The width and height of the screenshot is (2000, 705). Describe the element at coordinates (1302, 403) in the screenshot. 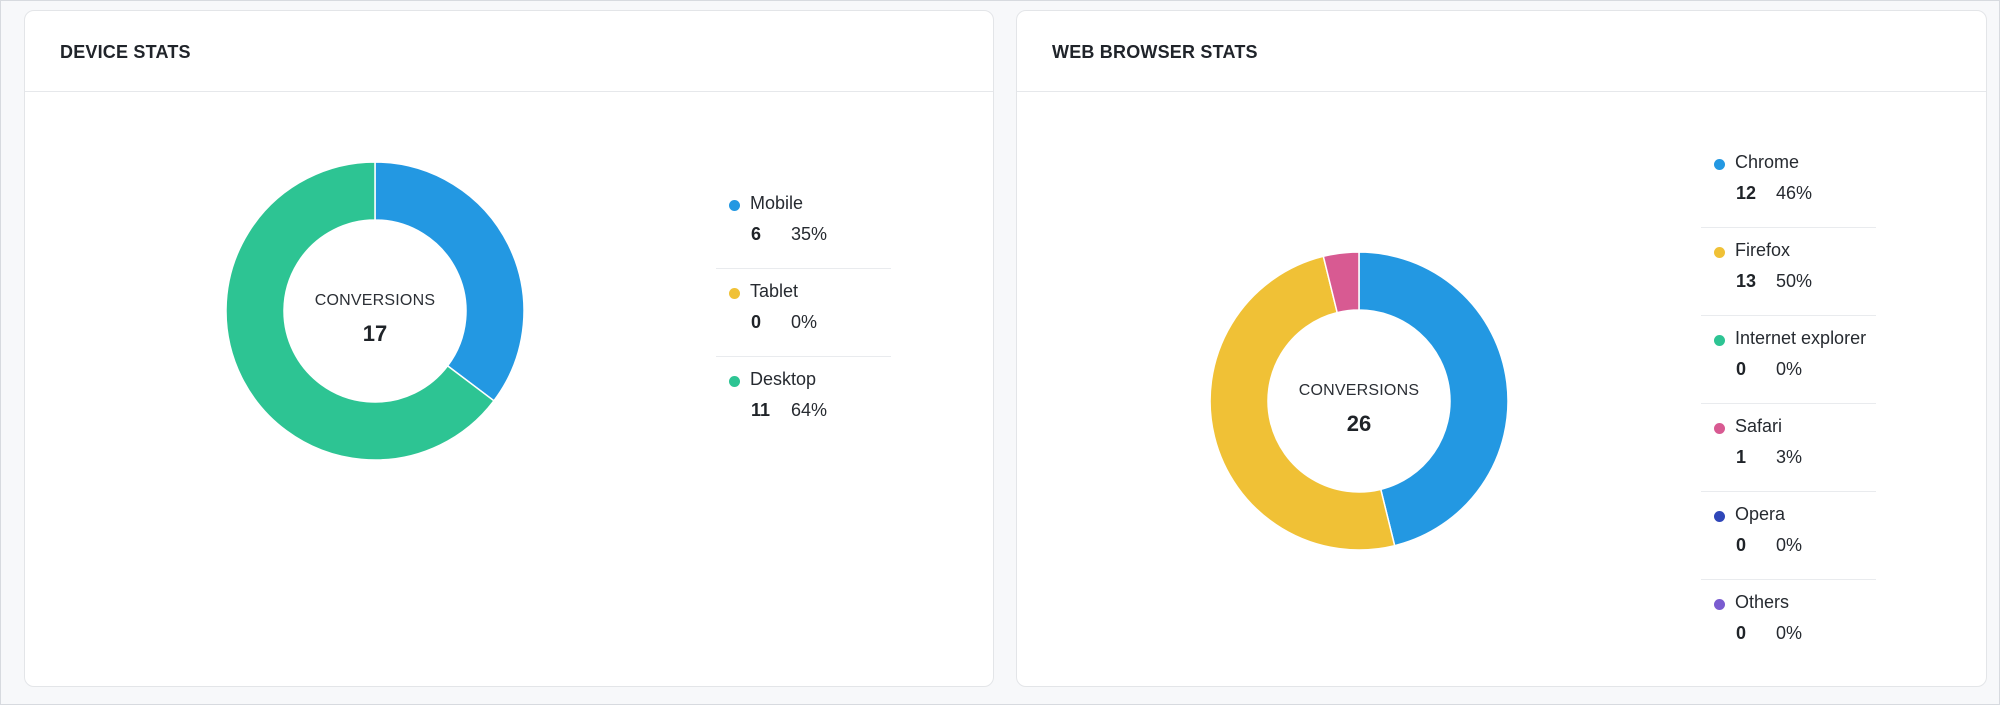

I see `slice-firefox` at that location.